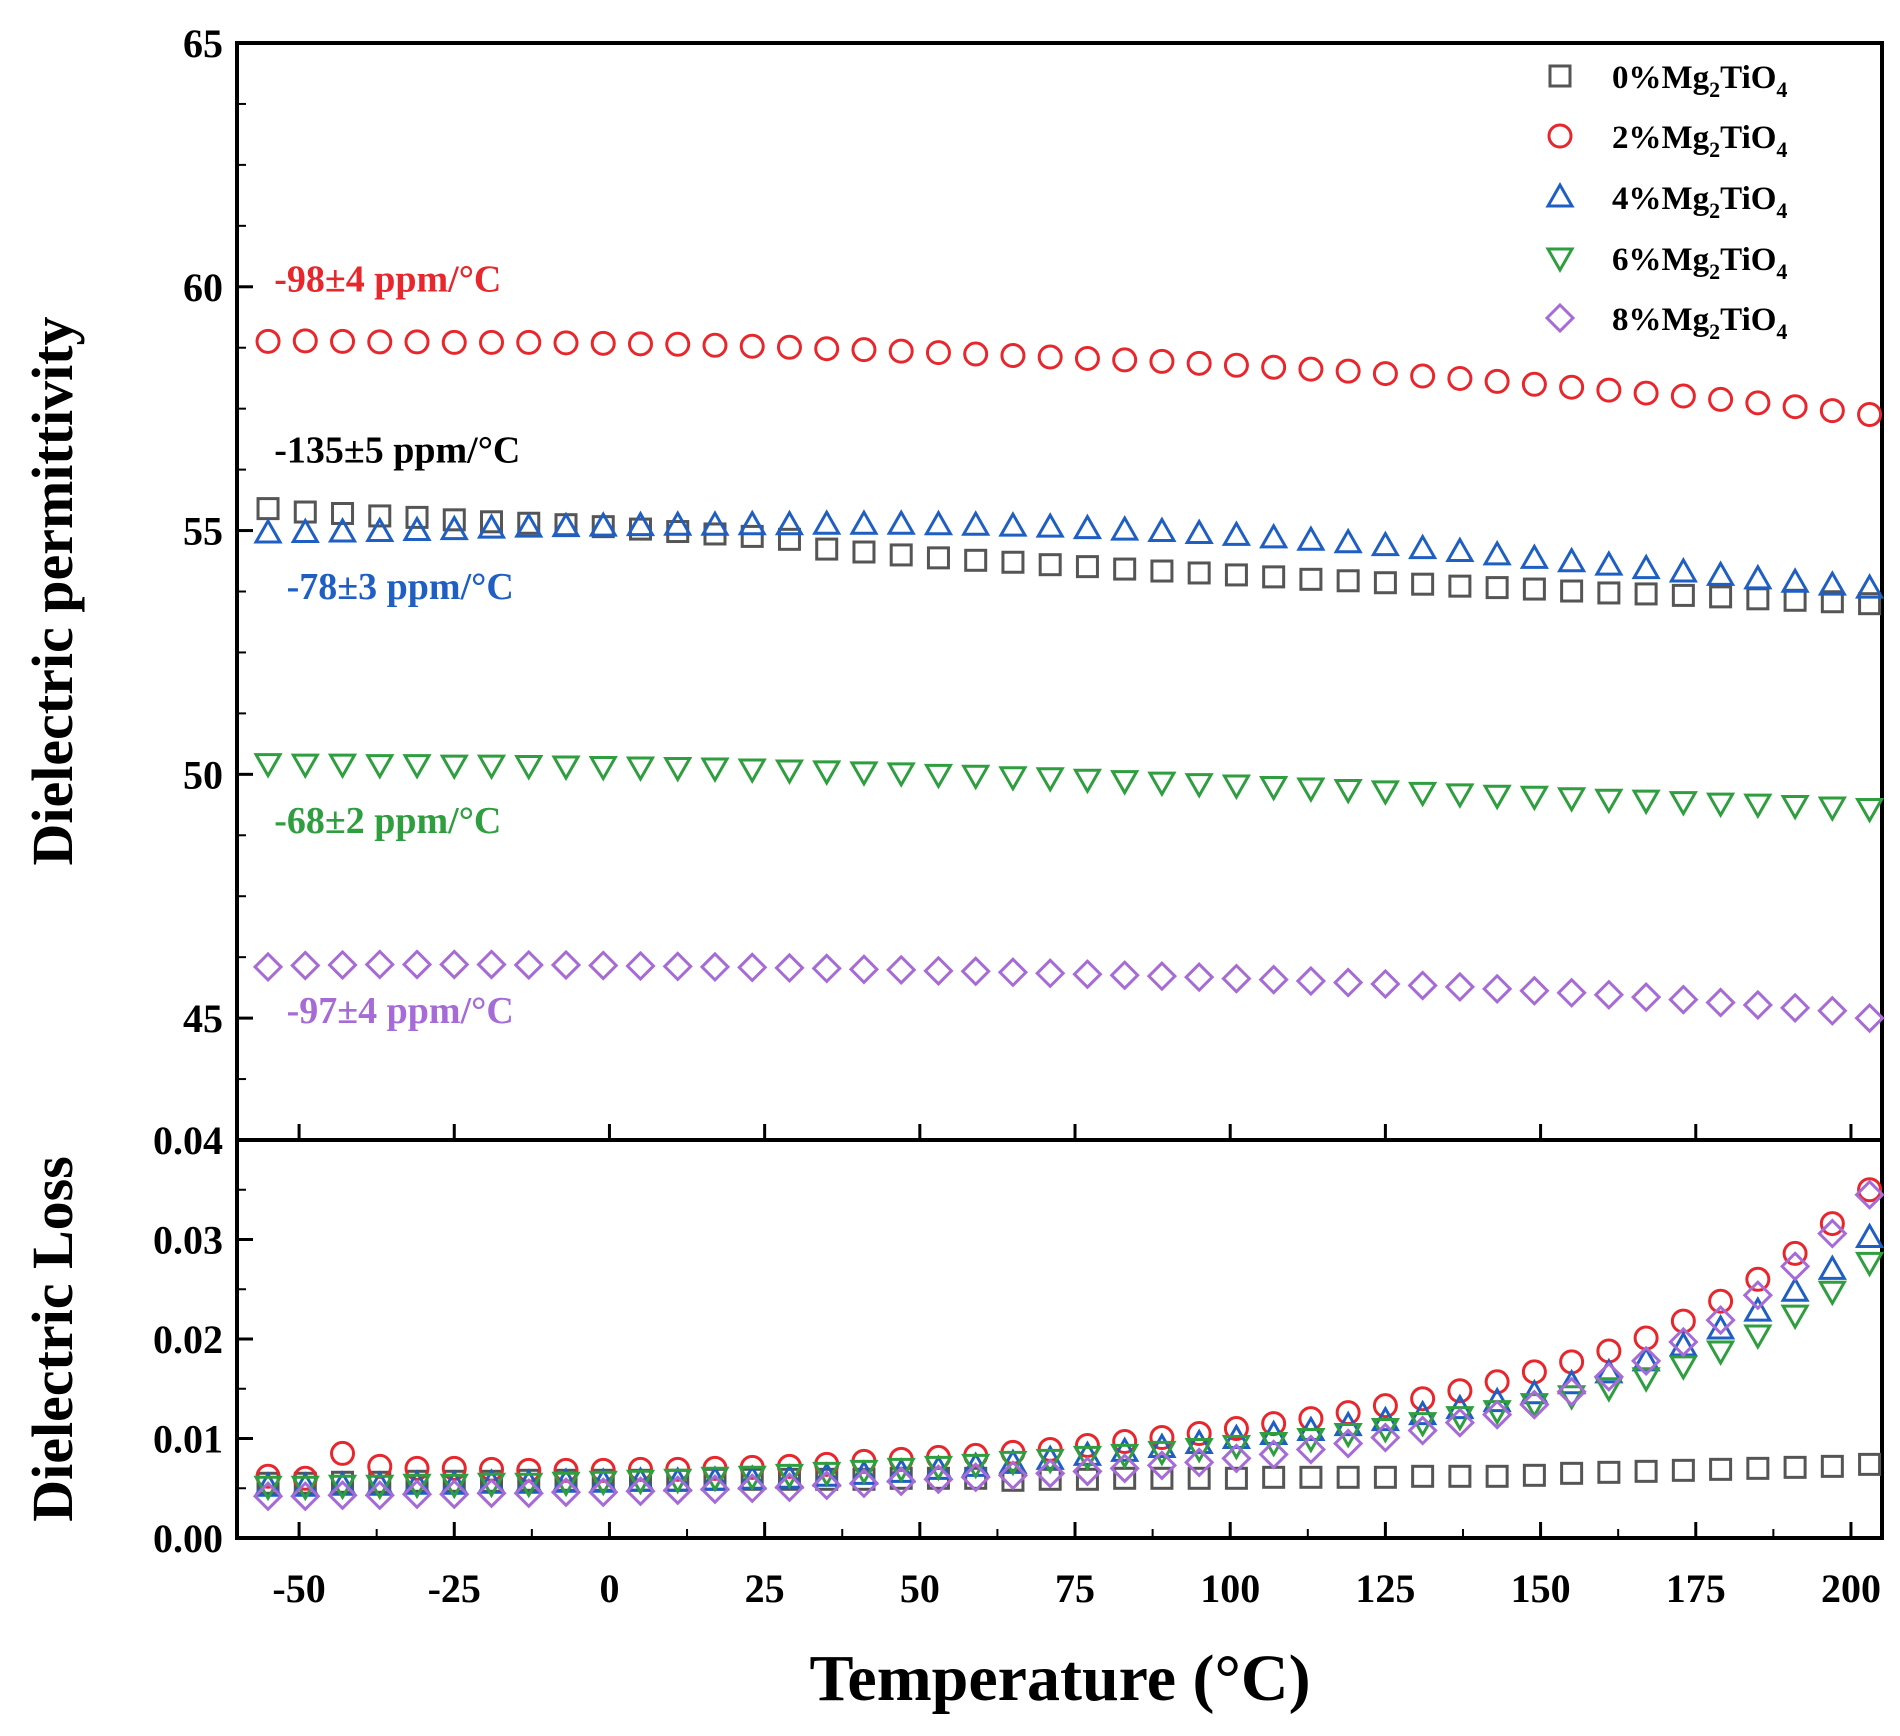  Describe the element at coordinates (203, 287) in the screenshot. I see `top-y-tick-label: 60` at that location.